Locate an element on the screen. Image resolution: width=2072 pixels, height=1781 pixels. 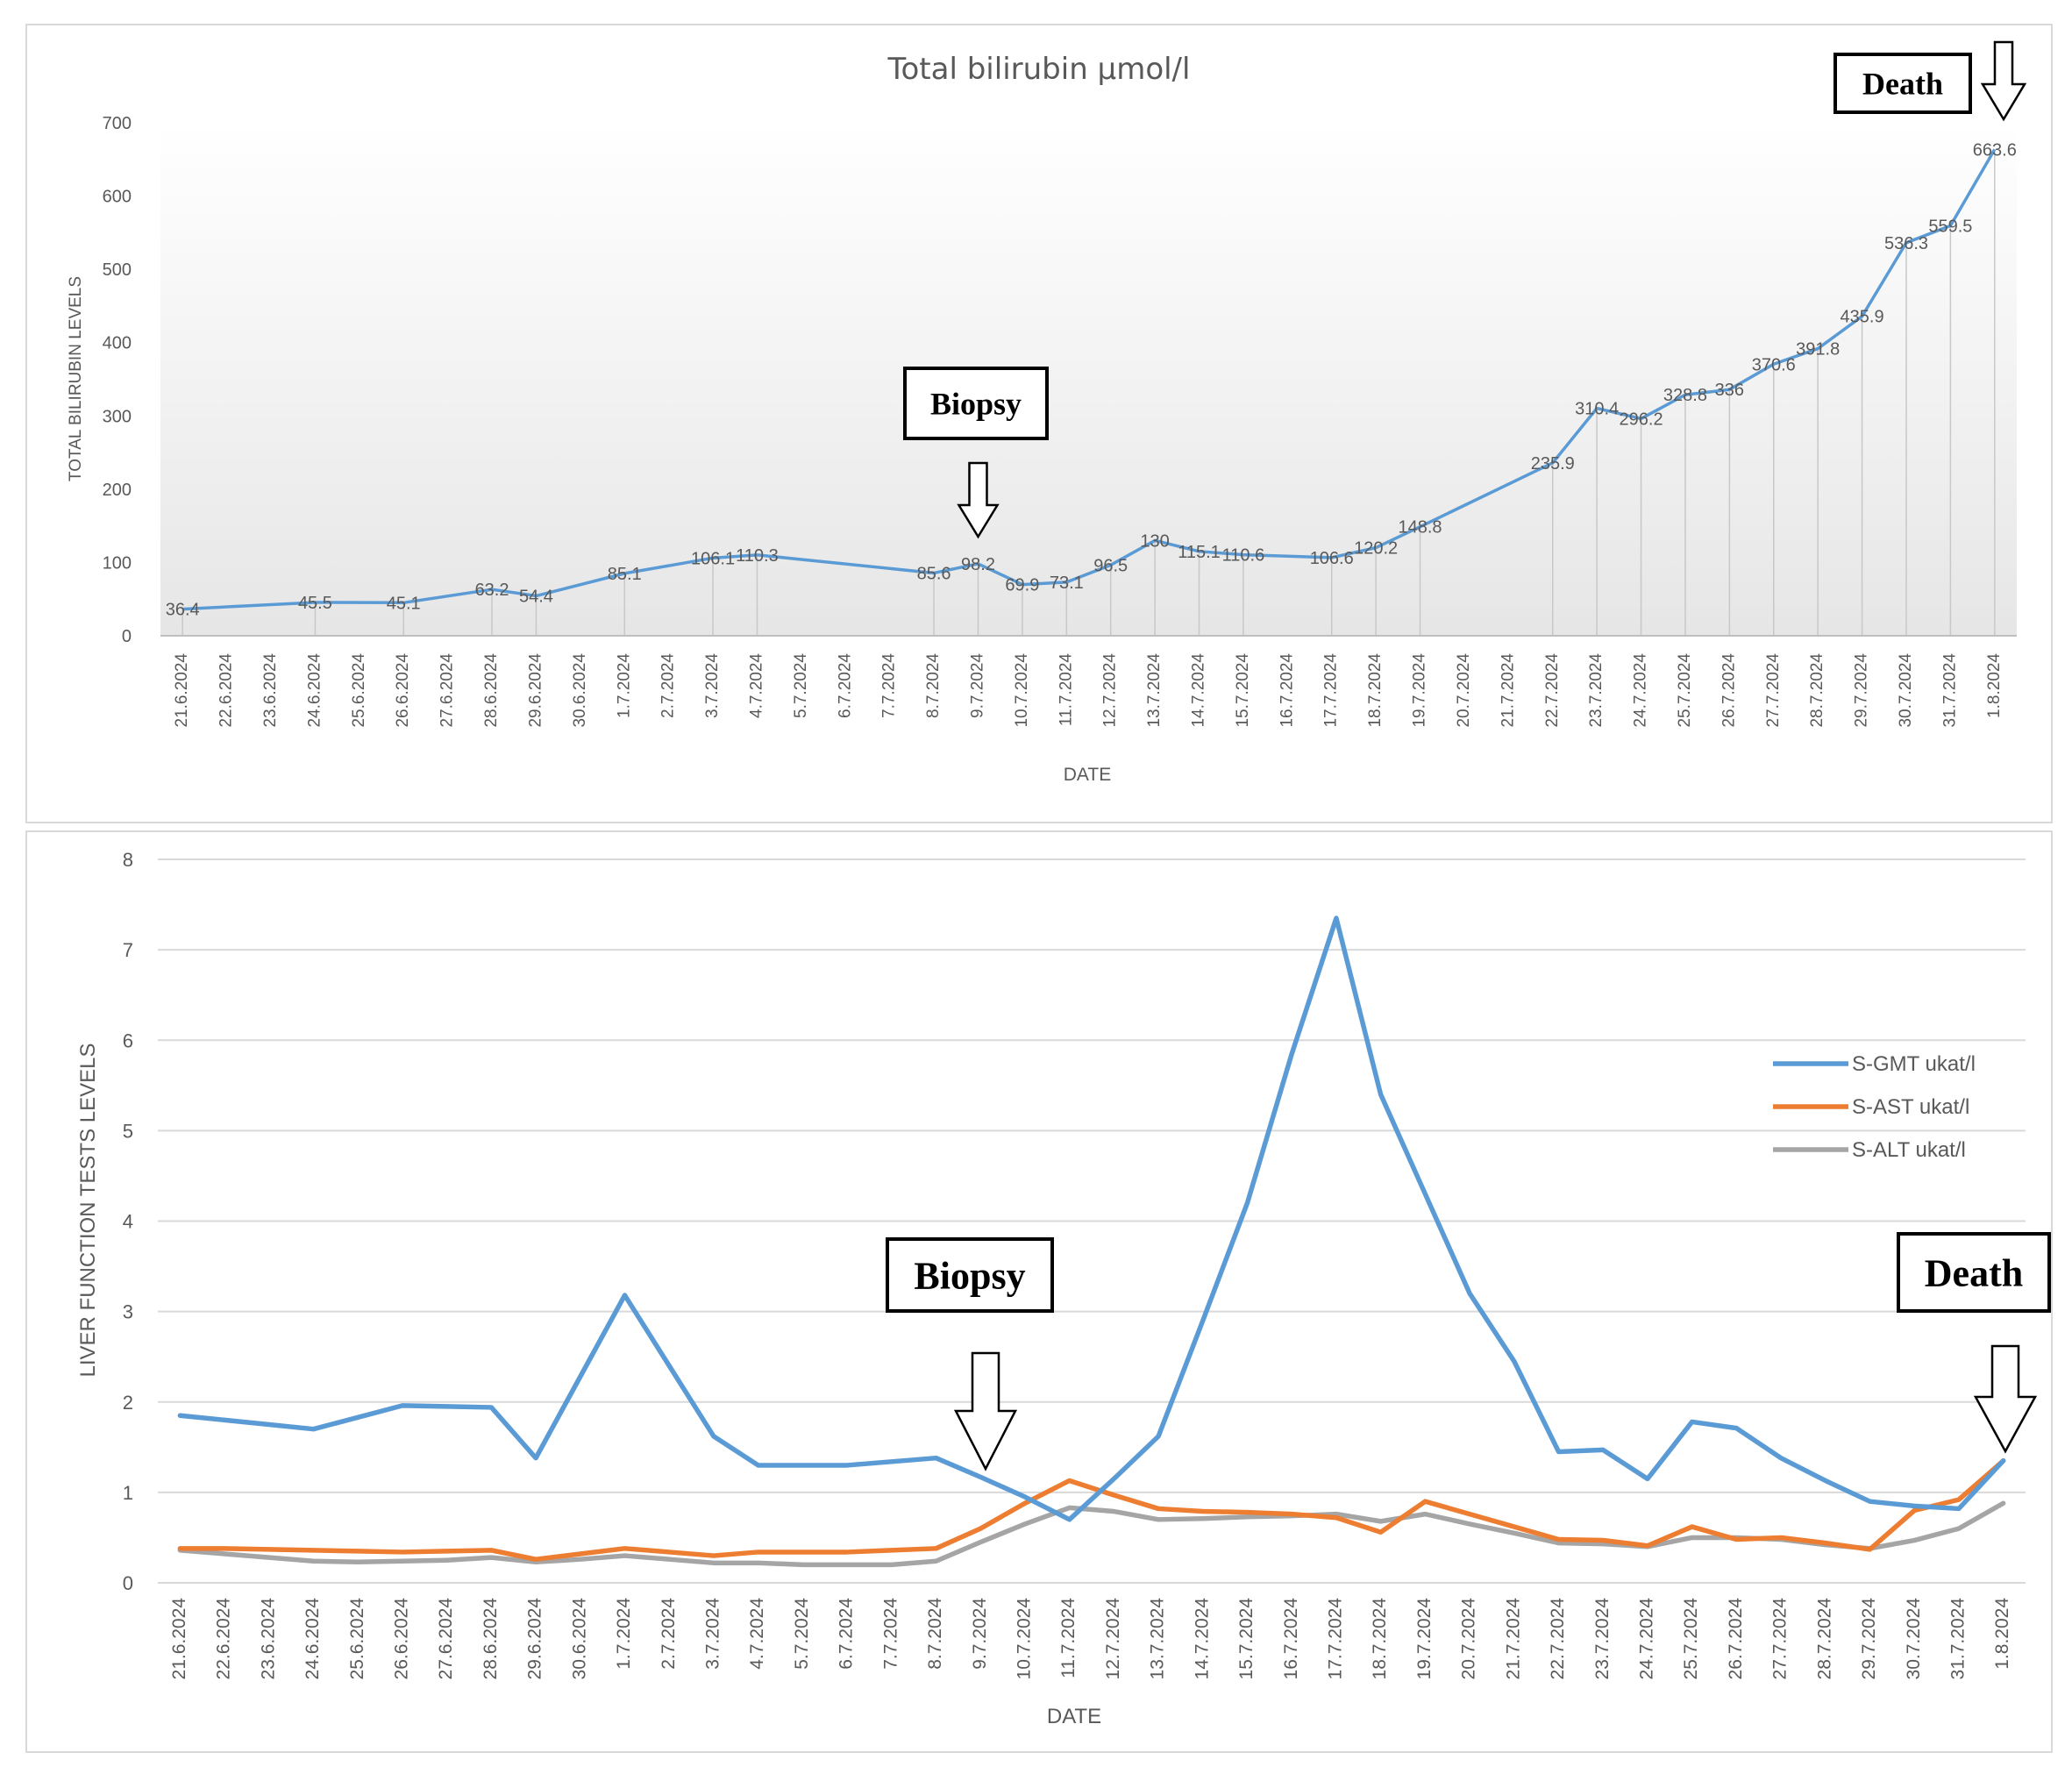
data-label: 96.5 is located at coordinates (1110, 565).